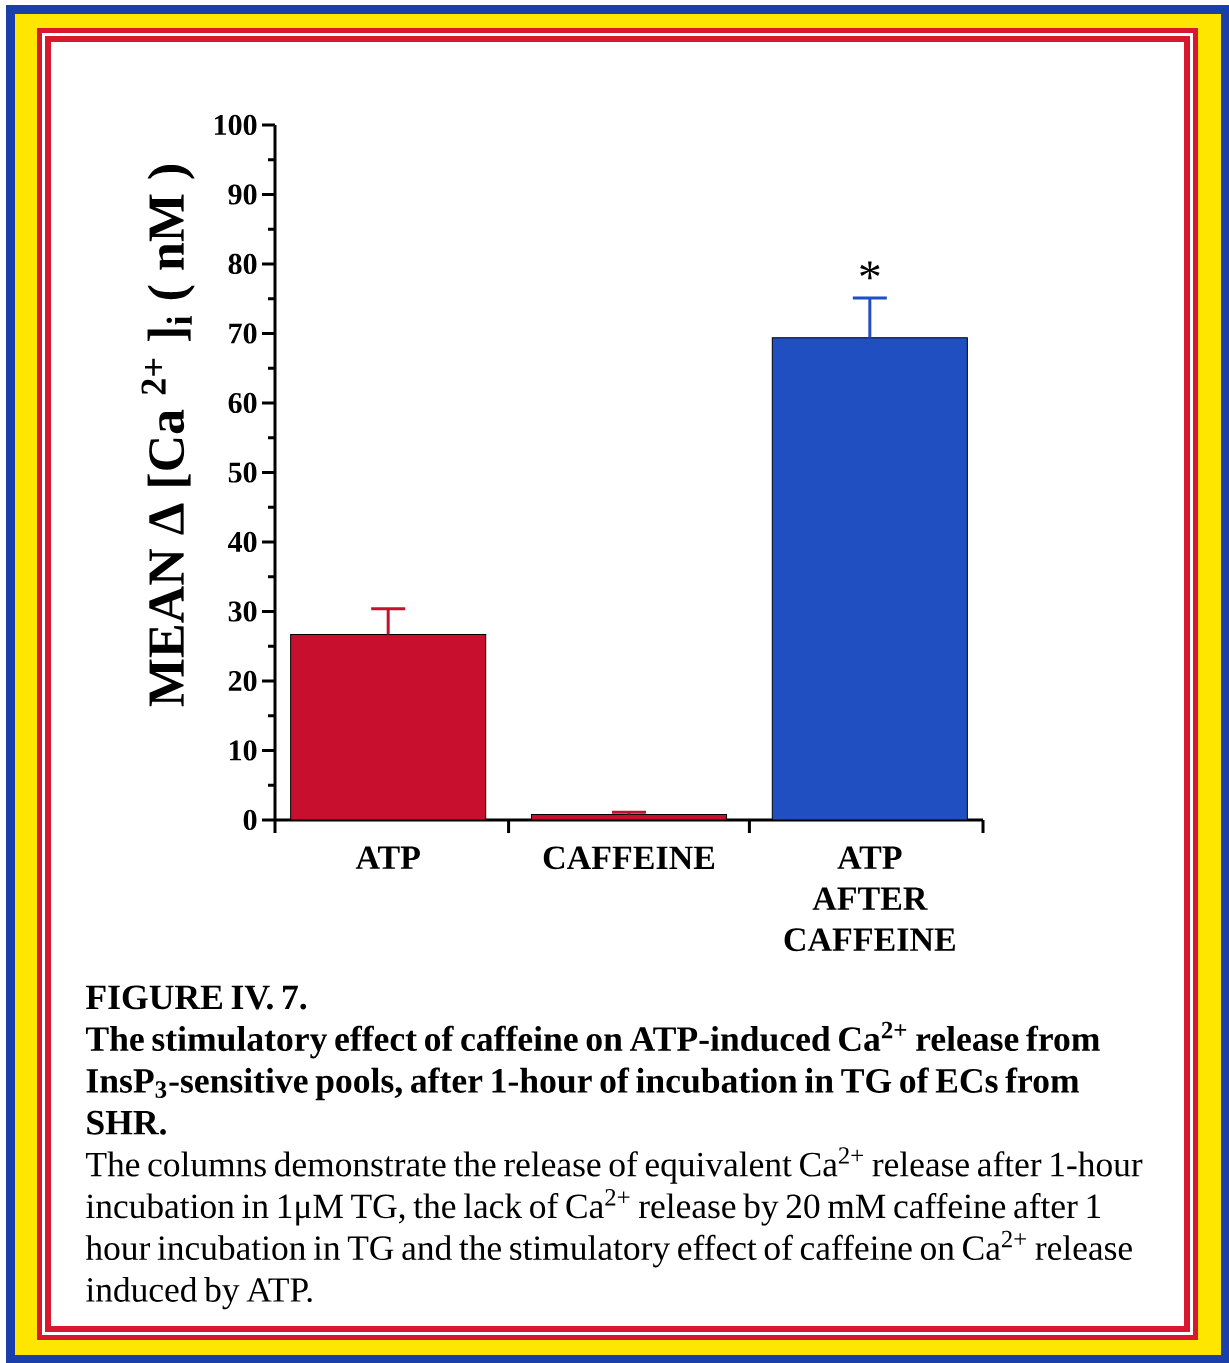 The image size is (1229, 1363). I want to click on x-tick-label: CAFFEINE, so click(629, 858).